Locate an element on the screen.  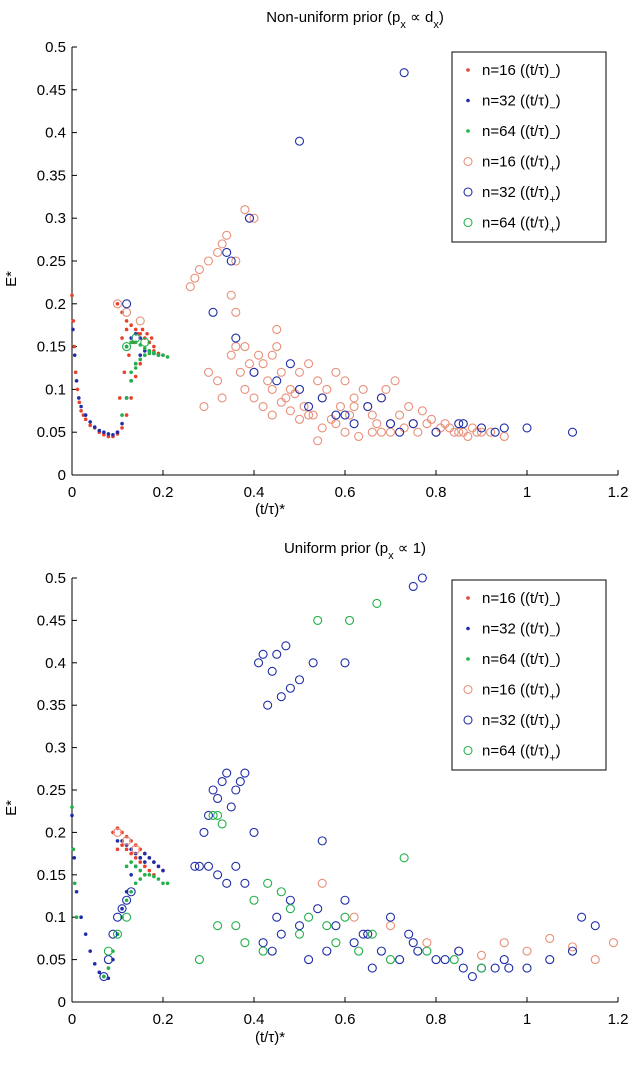
x-tick-label: 1.2 is located at coordinates (618, 492).